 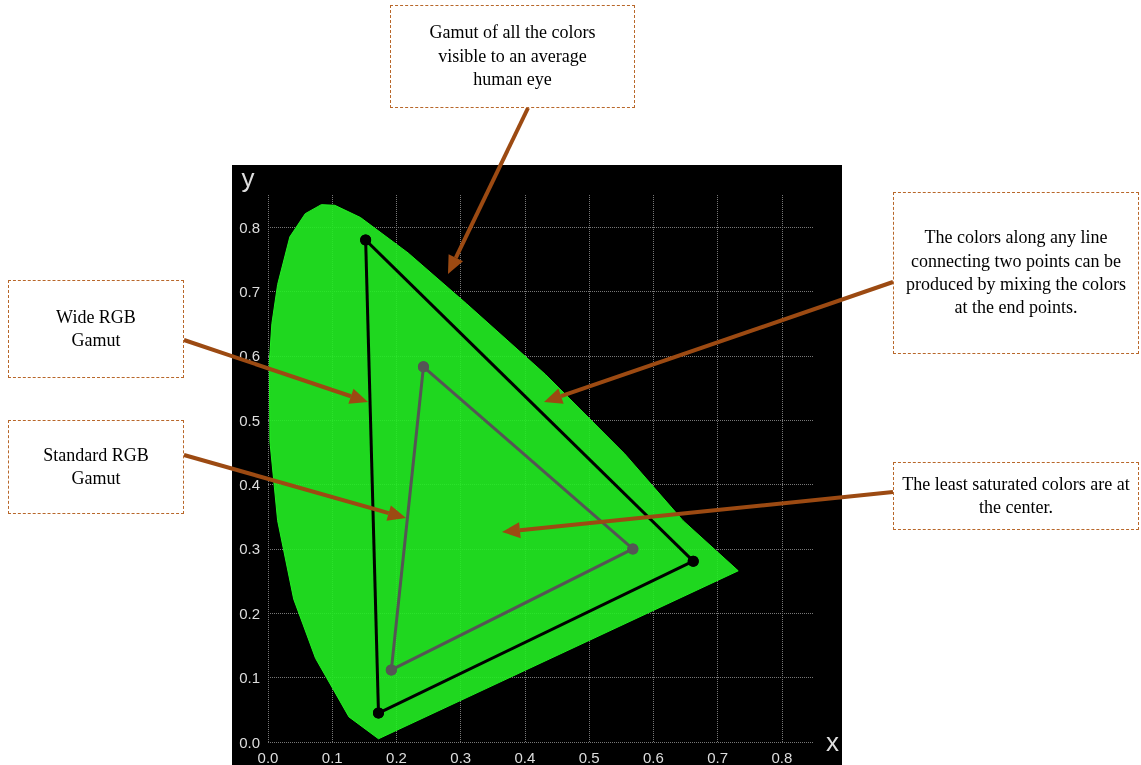 I want to click on y-tick-label: 0.4, so click(x=249, y=485).